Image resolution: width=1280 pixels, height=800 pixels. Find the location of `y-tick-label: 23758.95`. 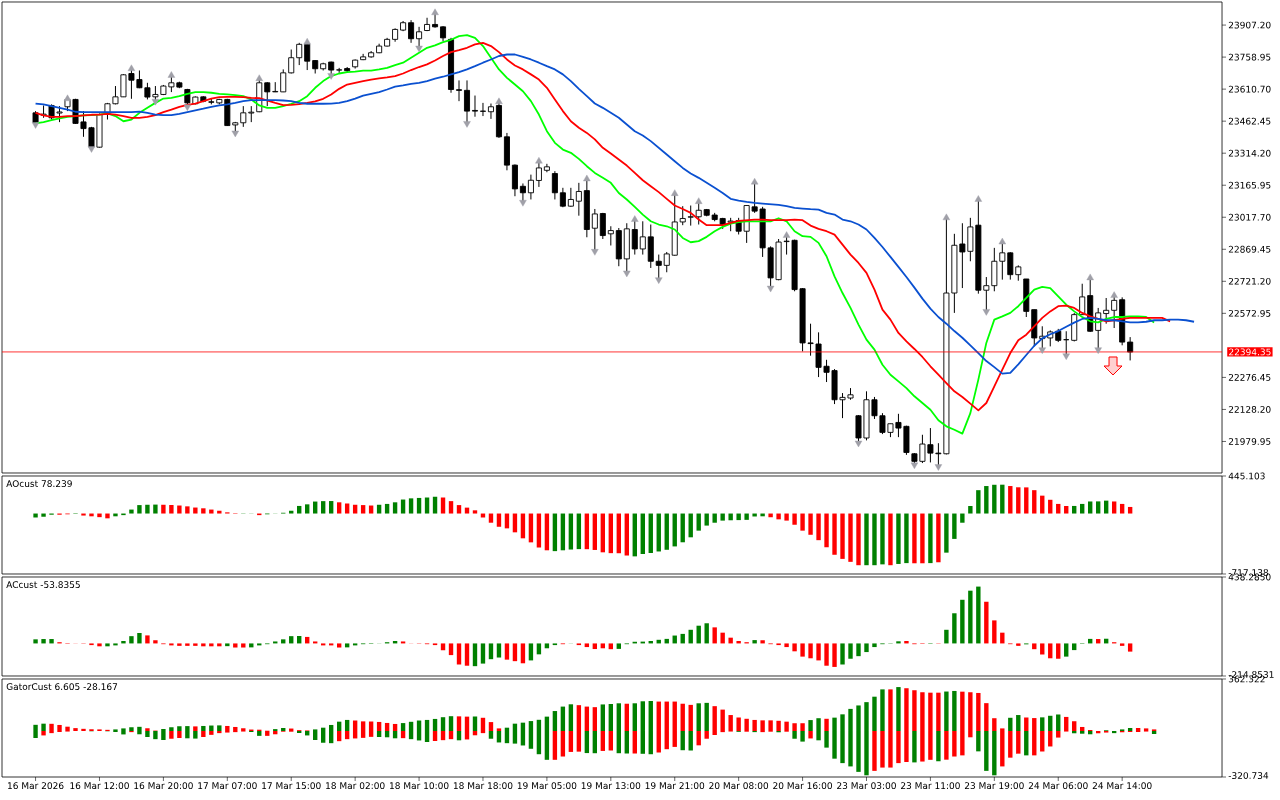

y-tick-label: 23758.95 is located at coordinates (1249, 57).